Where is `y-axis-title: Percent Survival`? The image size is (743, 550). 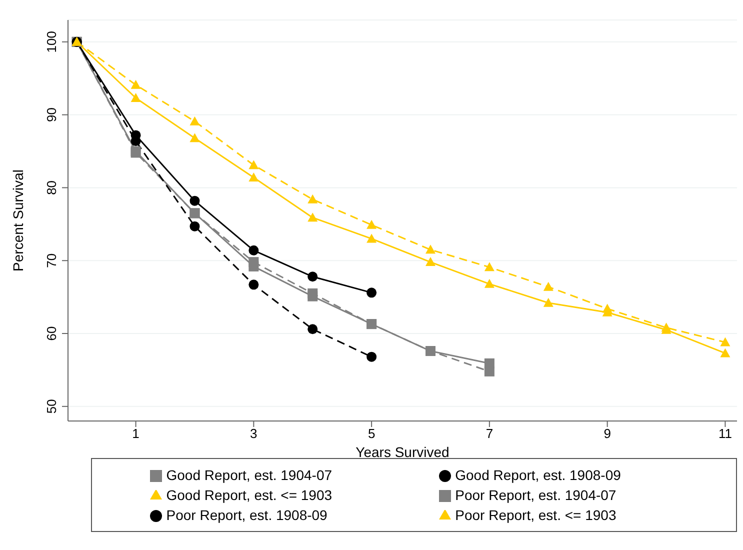
y-axis-title: Percent Survival is located at coordinates (18, 221).